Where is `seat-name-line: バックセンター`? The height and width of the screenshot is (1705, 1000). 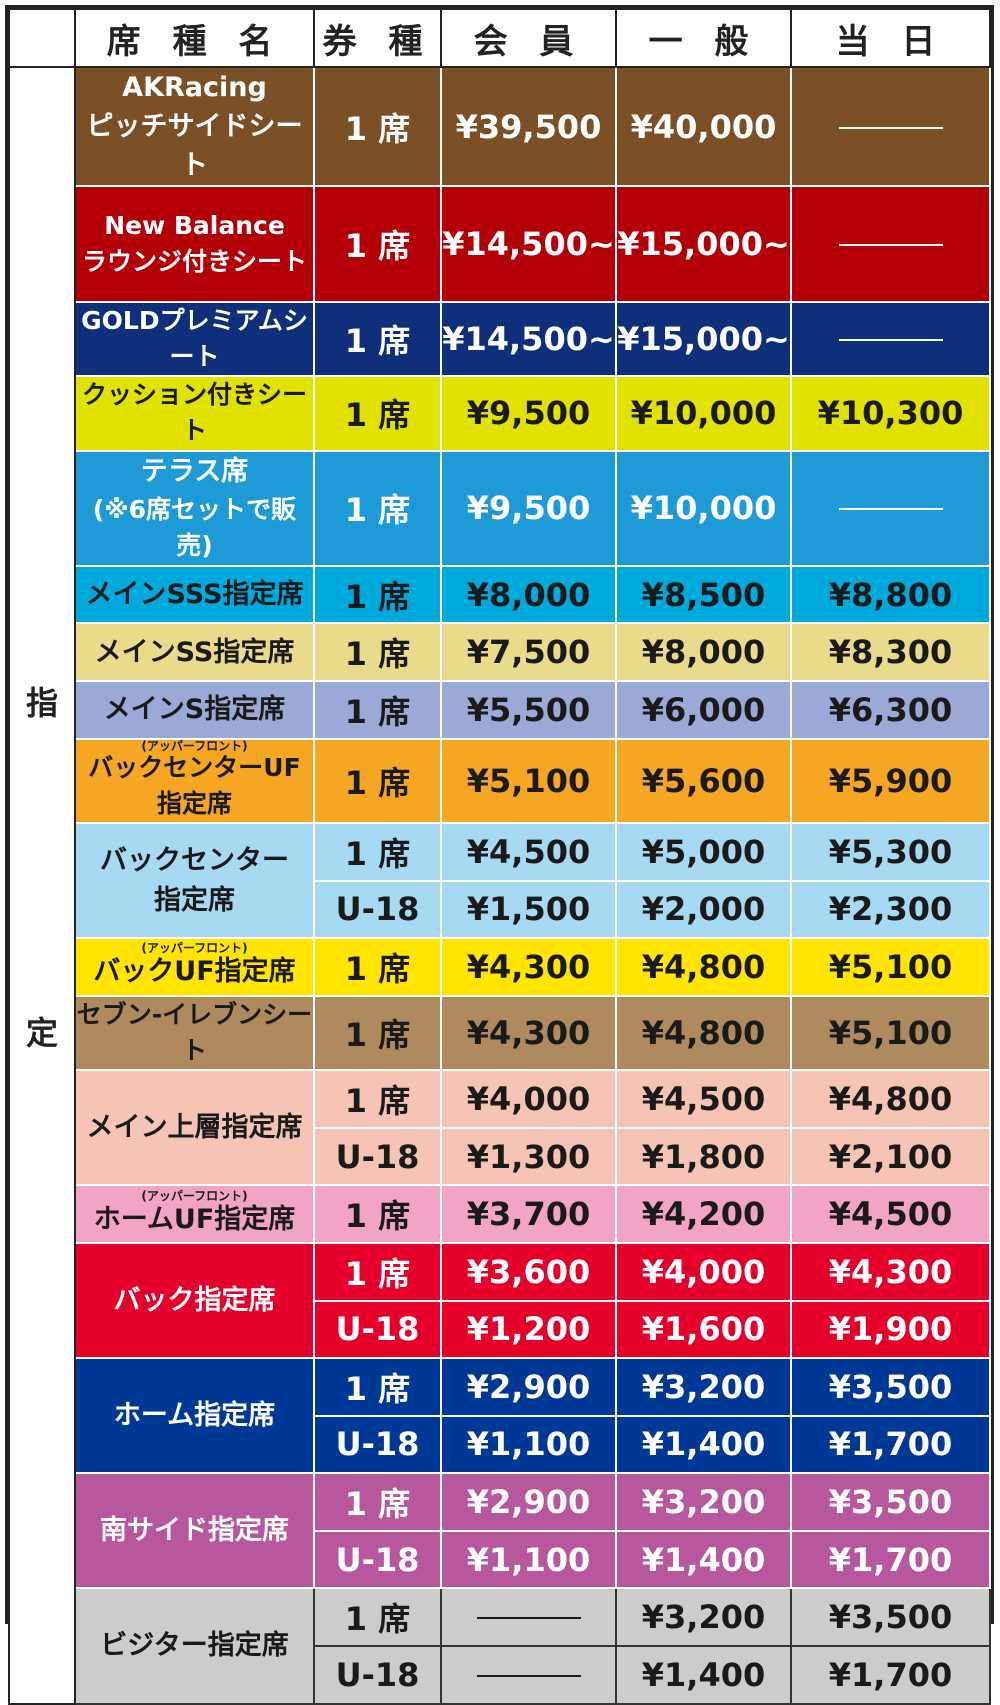 seat-name-line: バックセンター is located at coordinates (194, 861).